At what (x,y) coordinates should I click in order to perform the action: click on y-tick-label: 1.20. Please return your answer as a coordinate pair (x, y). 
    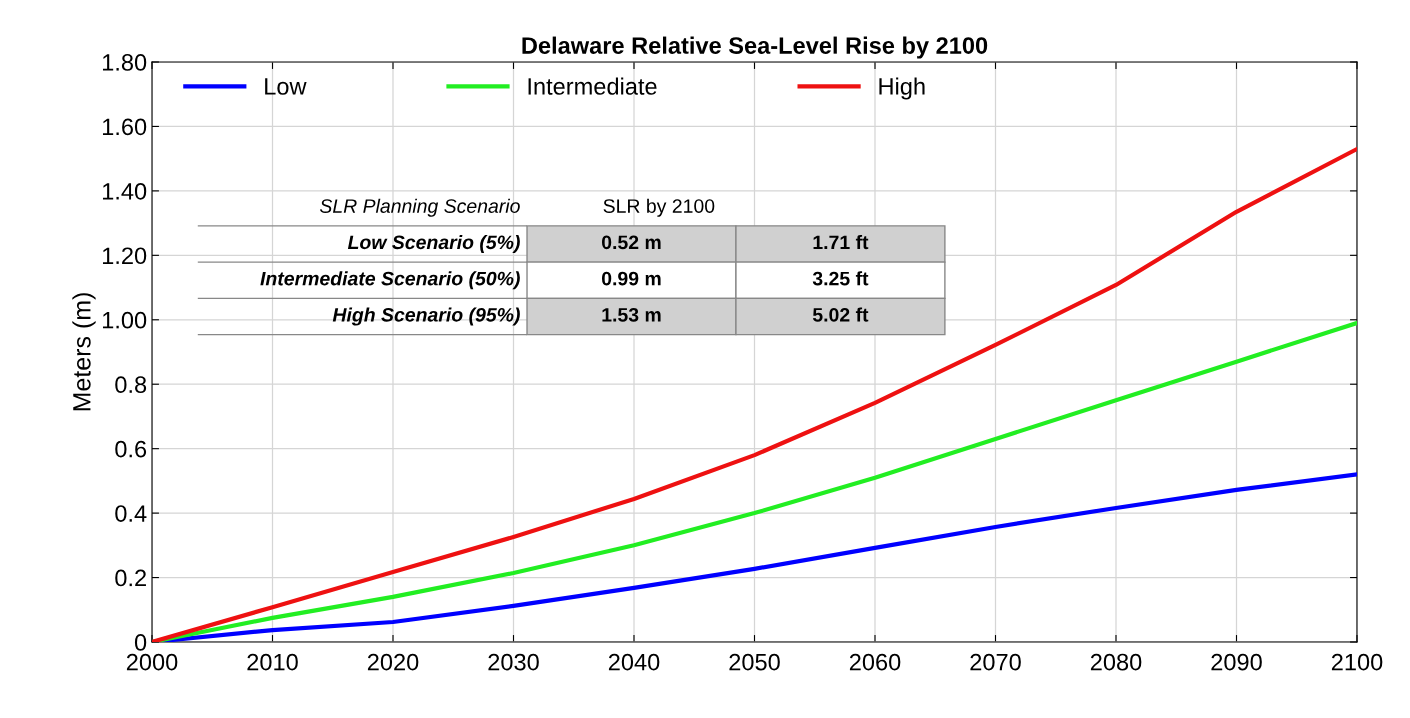
    Looking at the image, I should click on (124, 256).